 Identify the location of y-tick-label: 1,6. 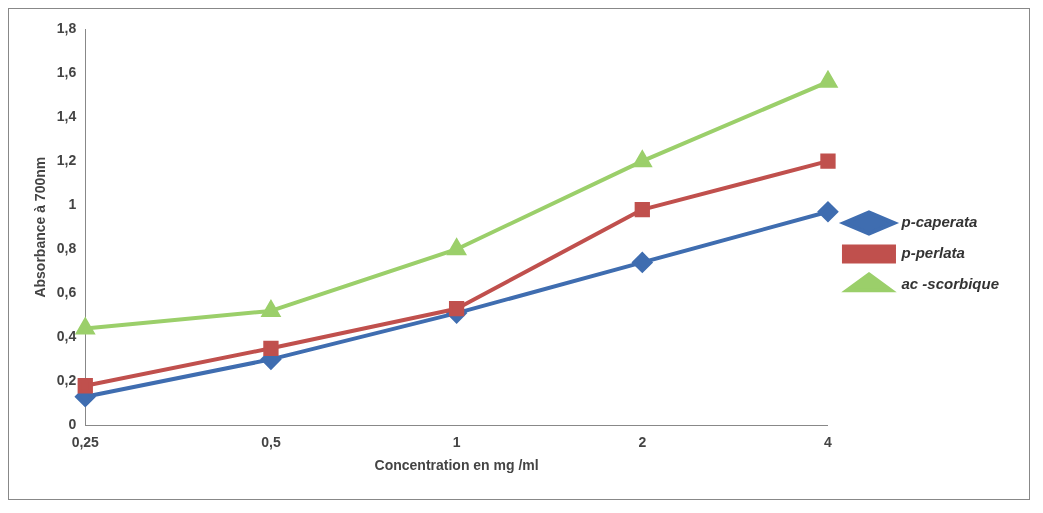
(66, 71).